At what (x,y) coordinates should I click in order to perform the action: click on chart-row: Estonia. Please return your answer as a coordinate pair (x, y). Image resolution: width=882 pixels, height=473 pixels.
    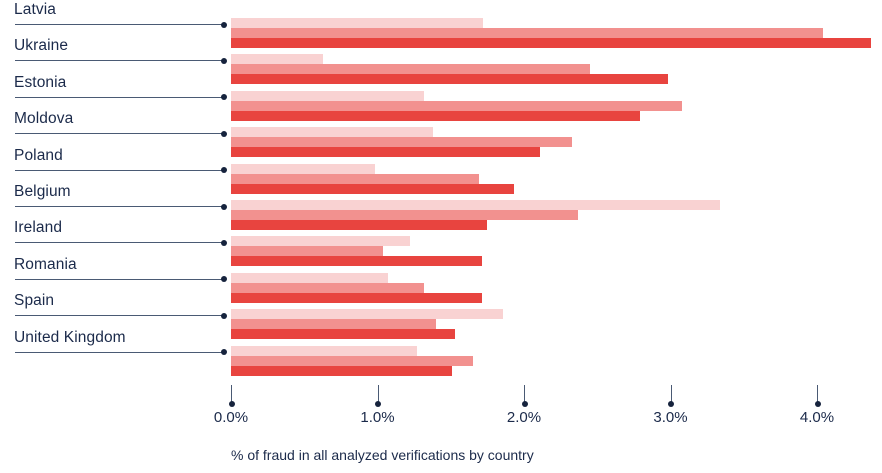
    Looking at the image, I should click on (441, 98).